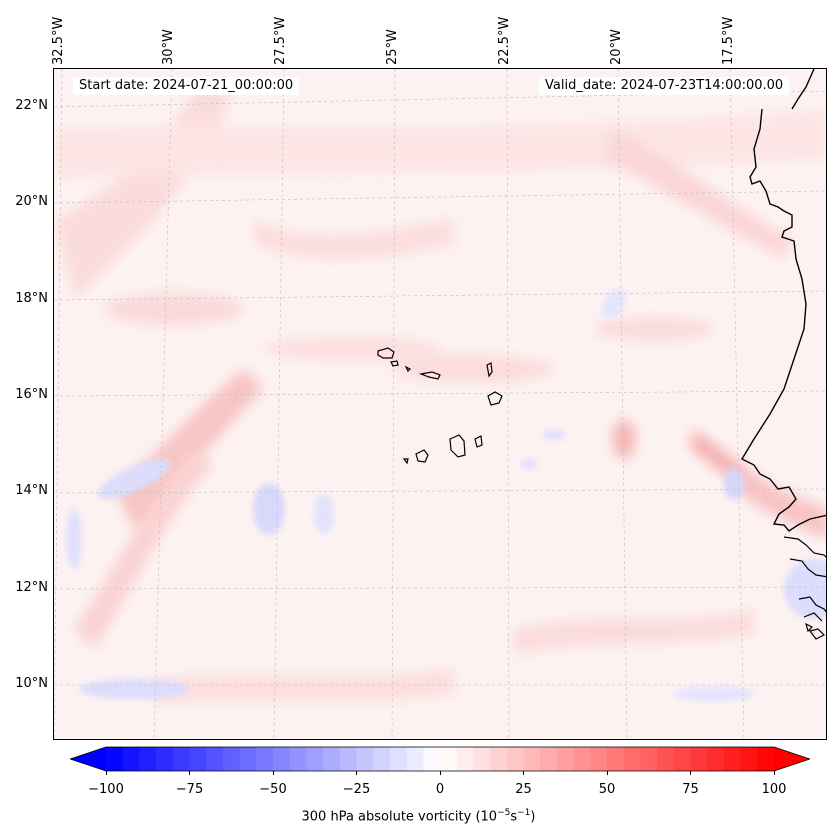  Describe the element at coordinates (622, 404) in the screenshot. I see `meridian-20w` at that location.